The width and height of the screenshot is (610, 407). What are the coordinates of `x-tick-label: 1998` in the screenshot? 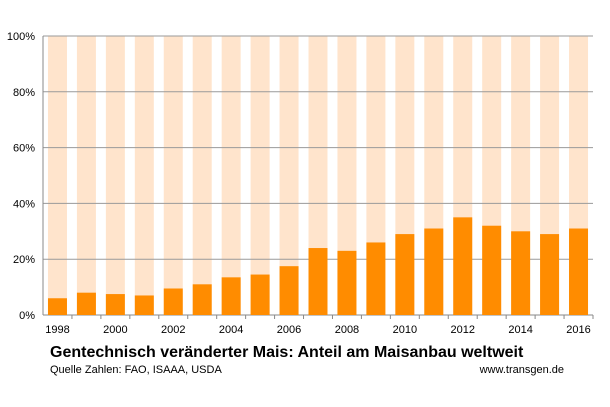 It's located at (57, 330).